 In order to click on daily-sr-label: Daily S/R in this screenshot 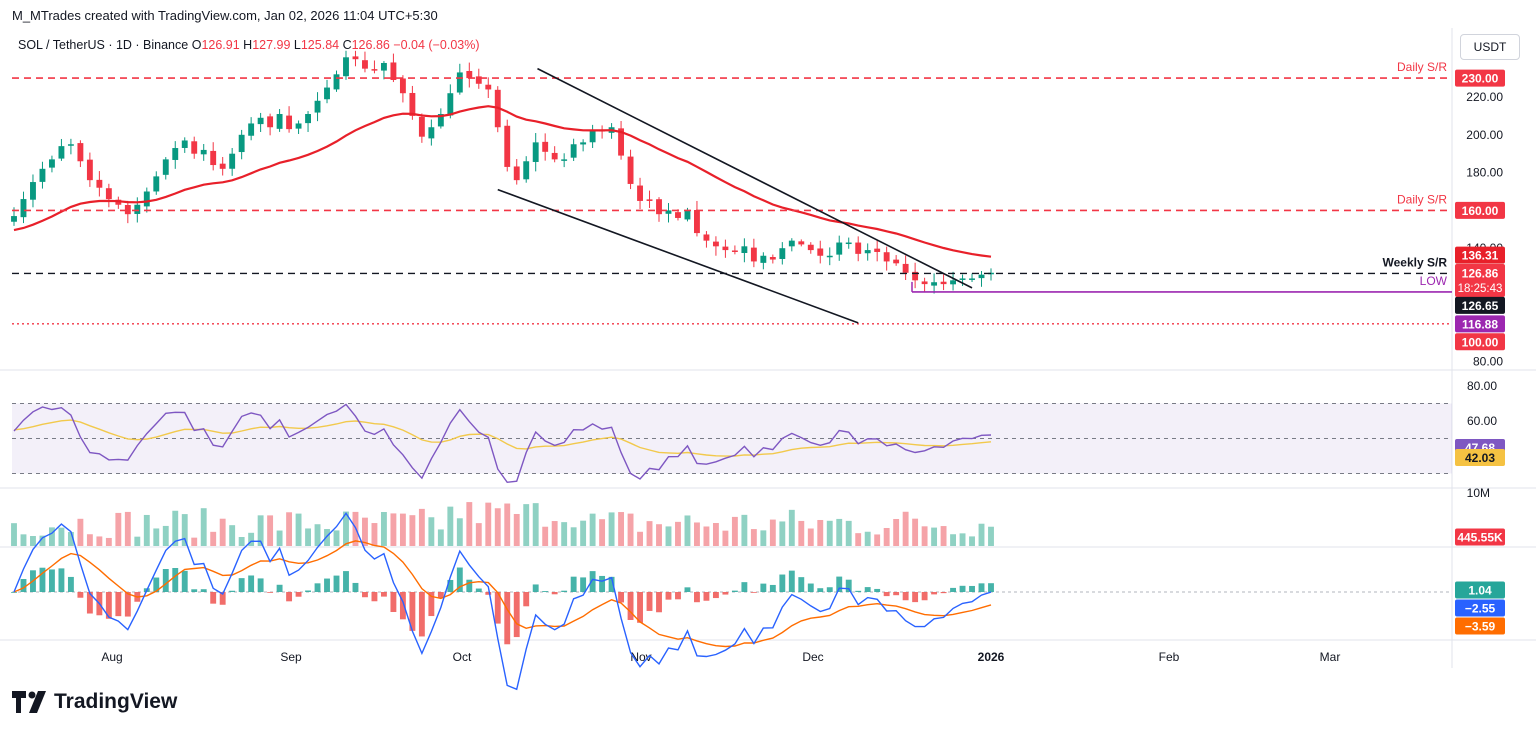, I will do `click(1422, 67)`.